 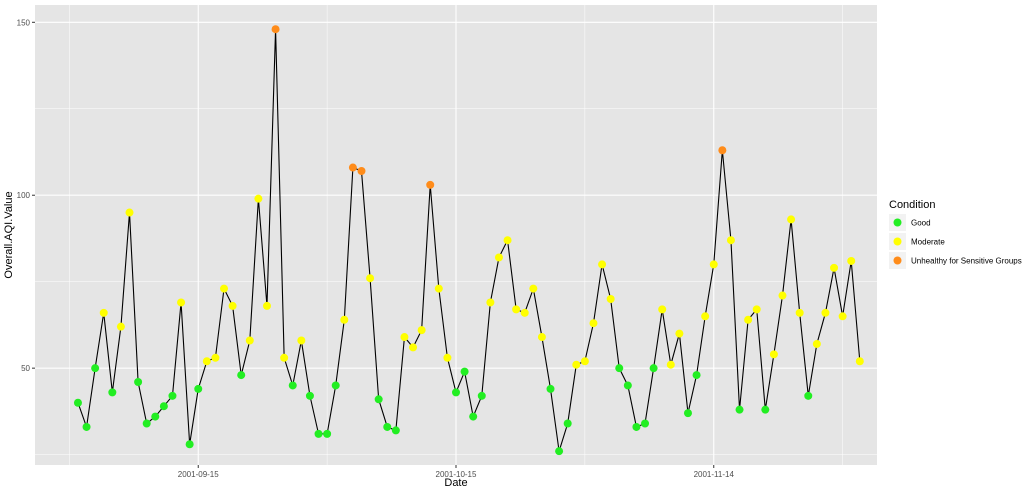 What do you see at coordinates (714, 474) in the screenshot?
I see `x-tick-label: 2001-11-14` at bounding box center [714, 474].